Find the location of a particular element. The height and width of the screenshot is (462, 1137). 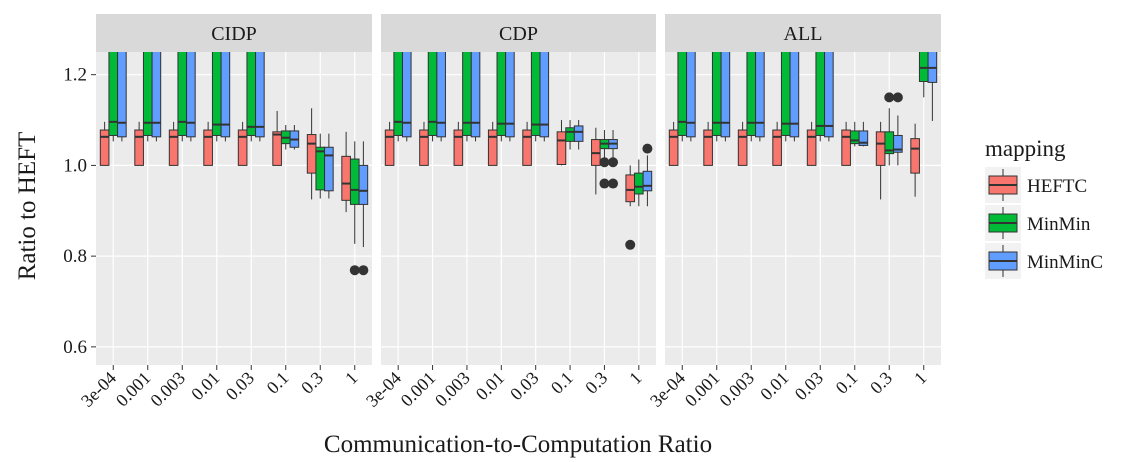

x-tick-label: 0.01 is located at coordinates (490, 386).